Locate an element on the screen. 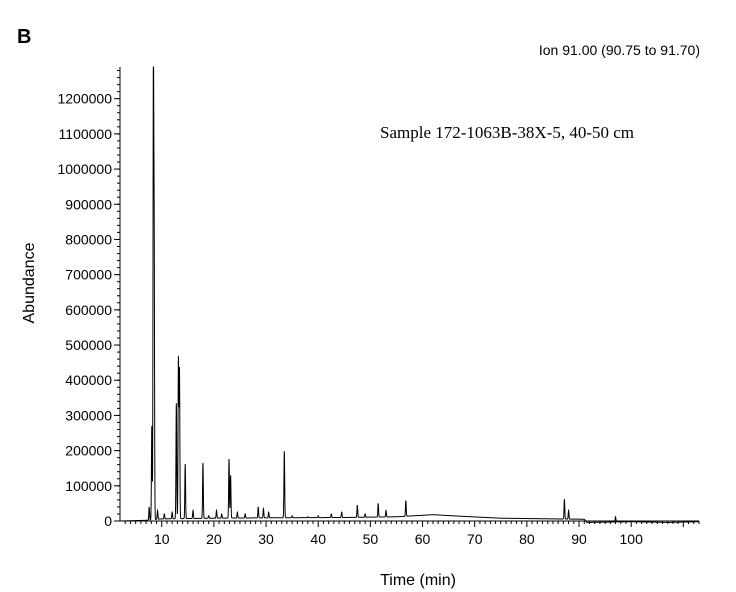 This screenshot has width=736, height=592. sample-annotation: Sample 172-1063B-38X-5, 40-50 cm is located at coordinates (507, 132).